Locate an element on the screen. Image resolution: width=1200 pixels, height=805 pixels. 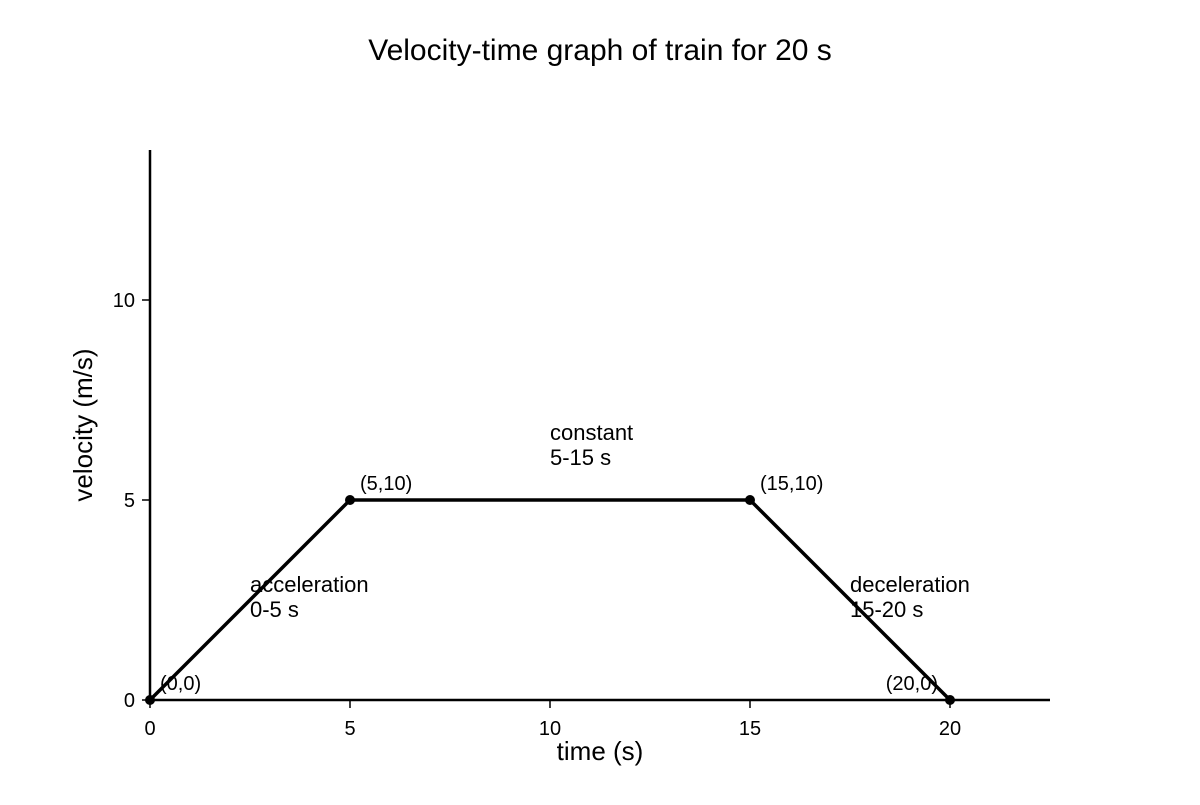
y-tick-label: 5 is located at coordinates (129, 501).